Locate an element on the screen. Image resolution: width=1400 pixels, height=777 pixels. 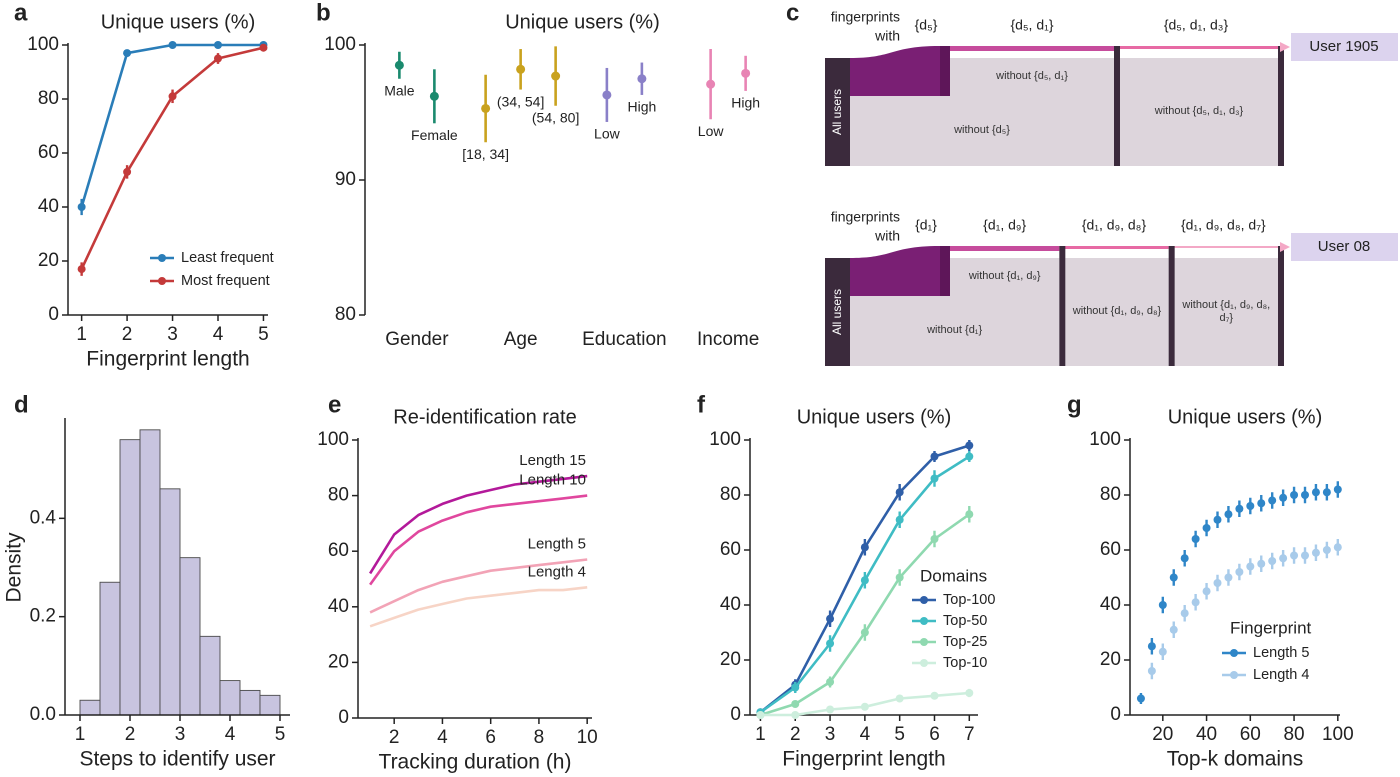
header-text: with is located at coordinates (887, 36).